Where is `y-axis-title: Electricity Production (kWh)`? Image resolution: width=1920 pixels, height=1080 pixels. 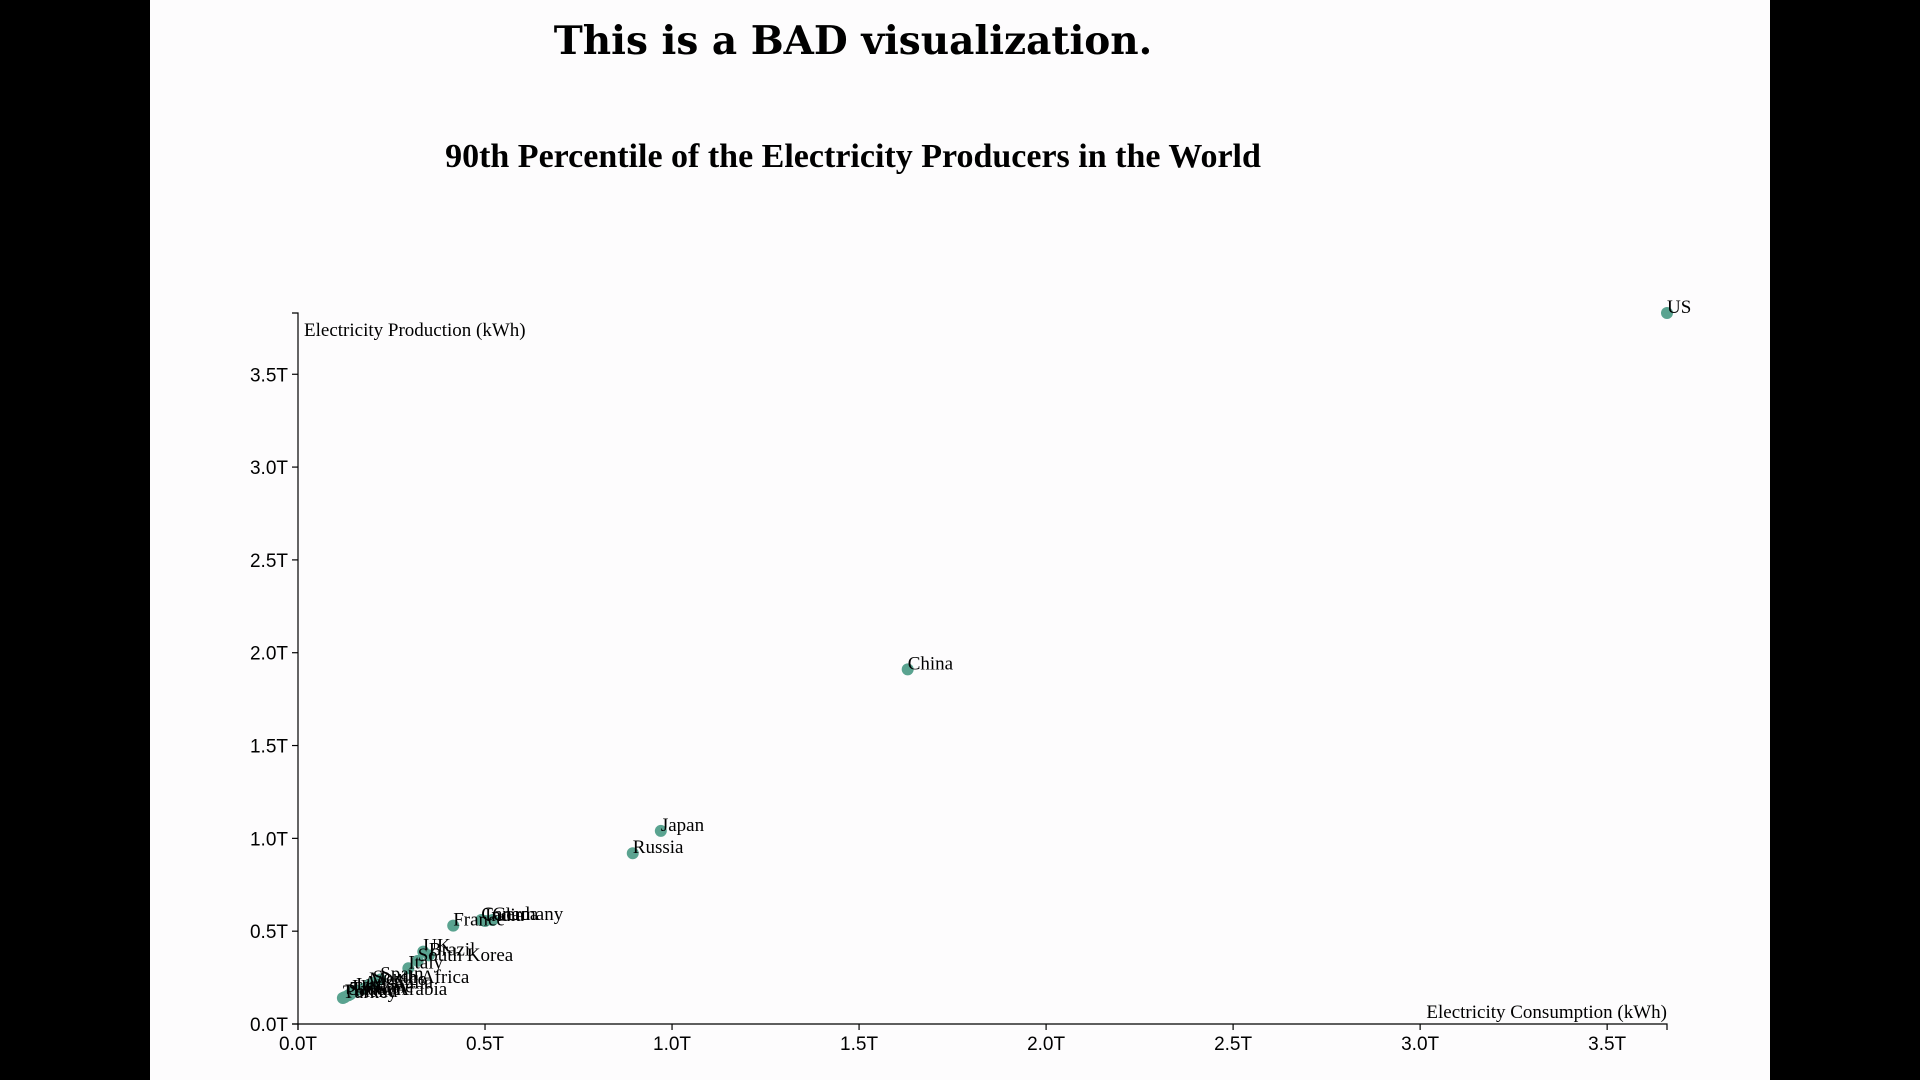
y-axis-title: Electricity Production (kWh) is located at coordinates (415, 330).